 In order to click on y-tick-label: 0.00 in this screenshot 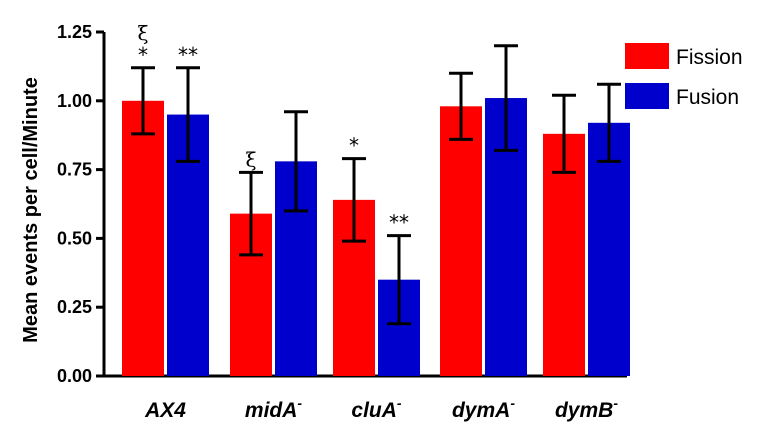, I will do `click(74, 376)`.